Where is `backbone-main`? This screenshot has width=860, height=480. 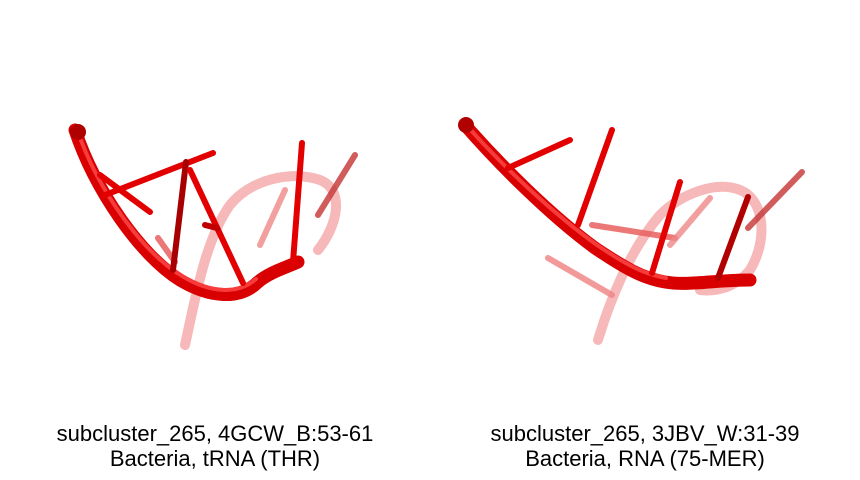 backbone-main is located at coordinates (186, 212).